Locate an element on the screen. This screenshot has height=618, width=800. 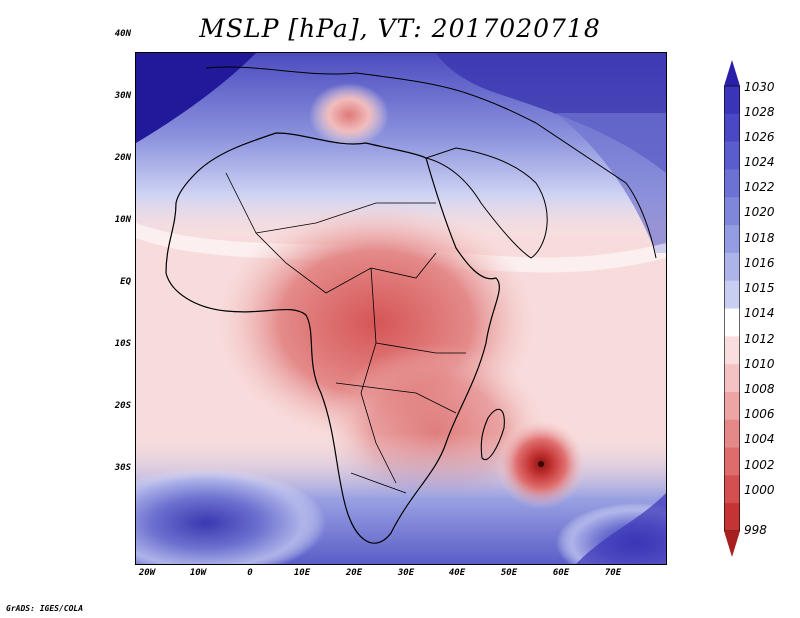
colorbar-label-1008: 1008 is located at coordinates (759, 389).